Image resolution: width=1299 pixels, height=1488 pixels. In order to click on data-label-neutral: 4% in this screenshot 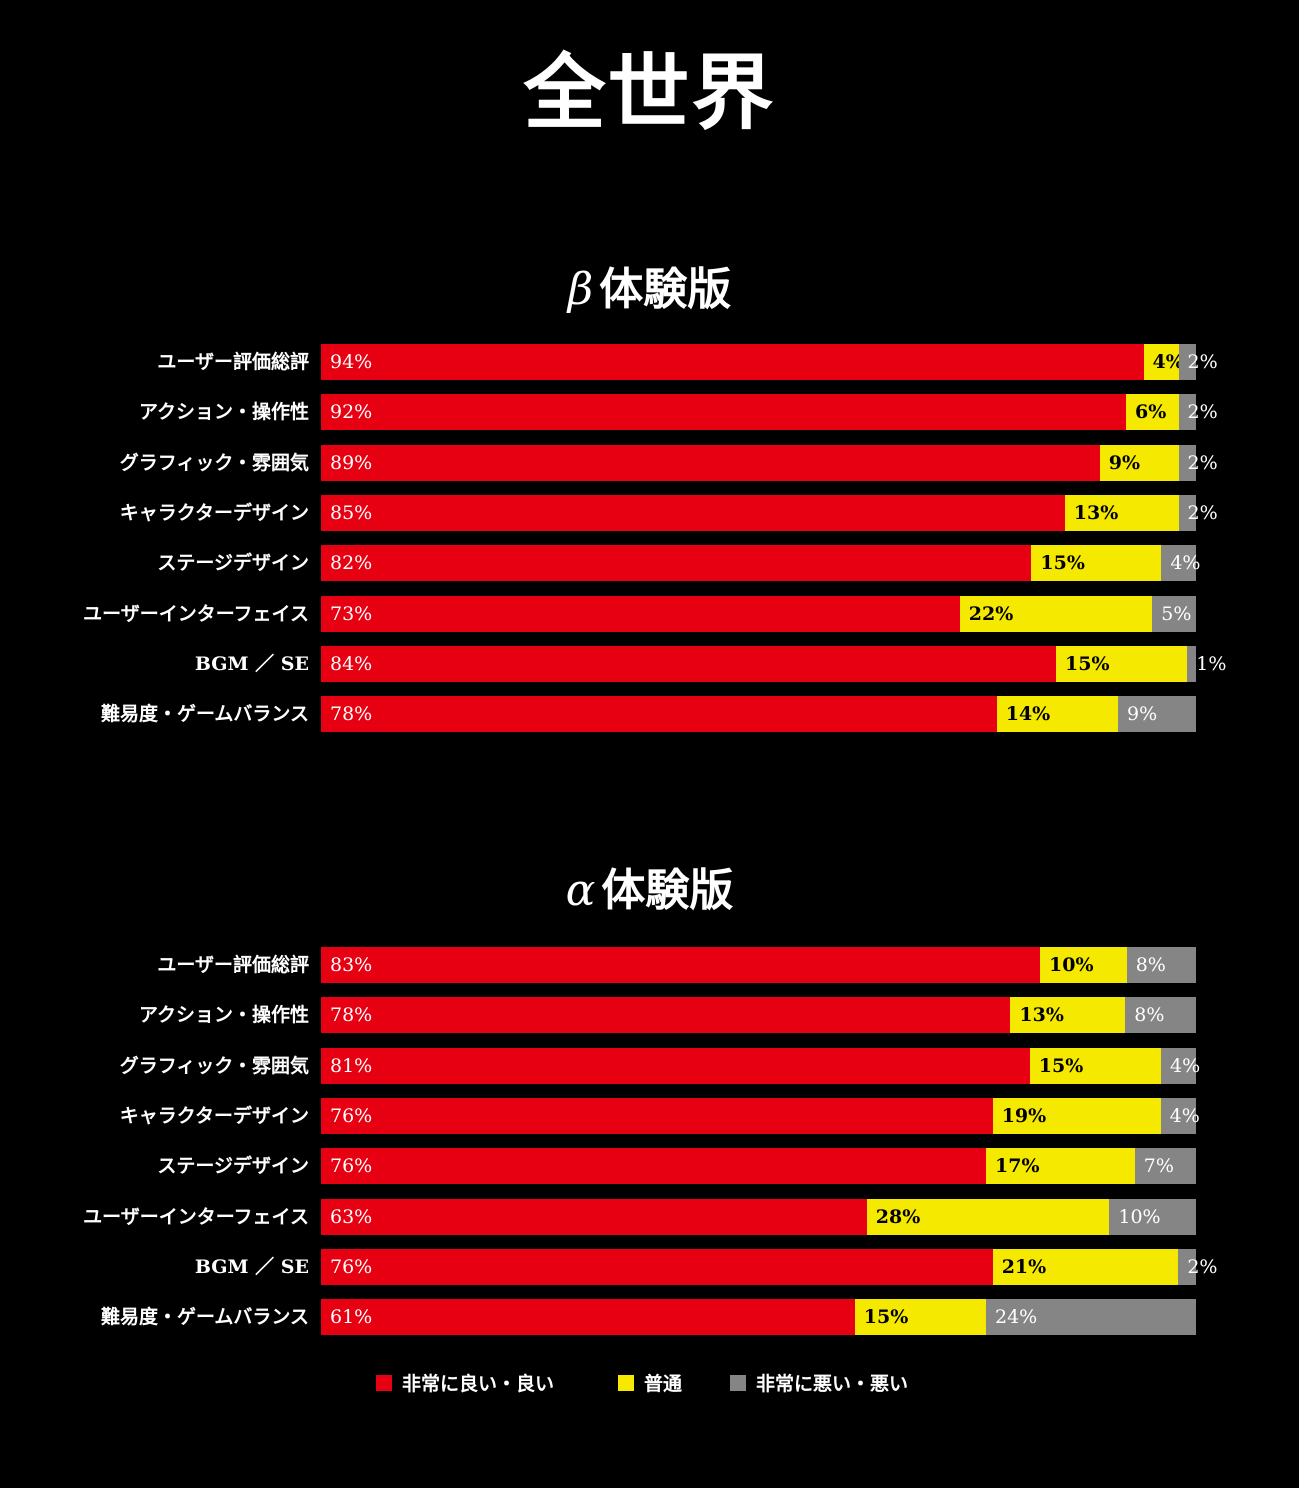, I will do `click(1168, 362)`.